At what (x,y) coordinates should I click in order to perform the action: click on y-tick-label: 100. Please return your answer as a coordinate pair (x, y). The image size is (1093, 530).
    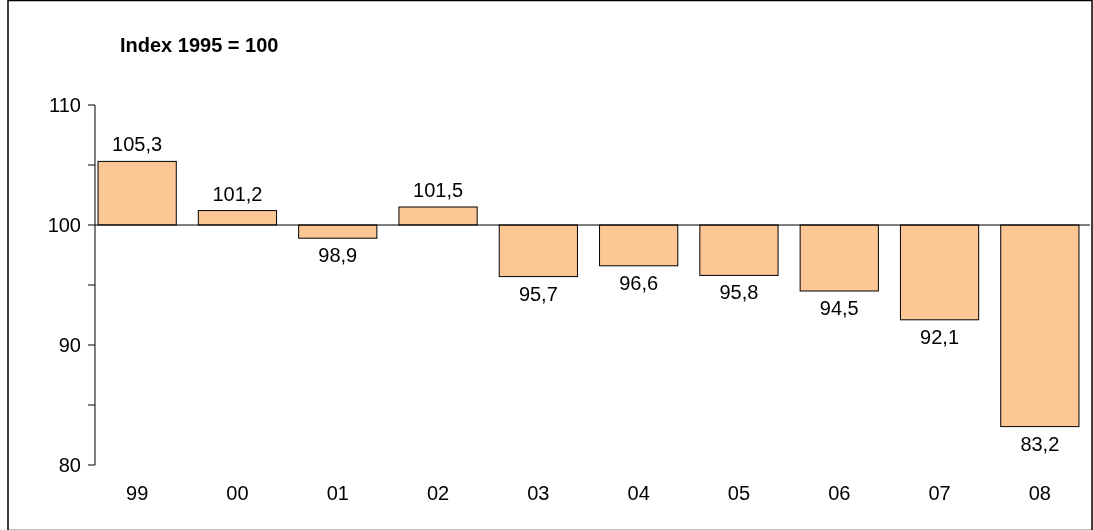
    Looking at the image, I should click on (64, 225).